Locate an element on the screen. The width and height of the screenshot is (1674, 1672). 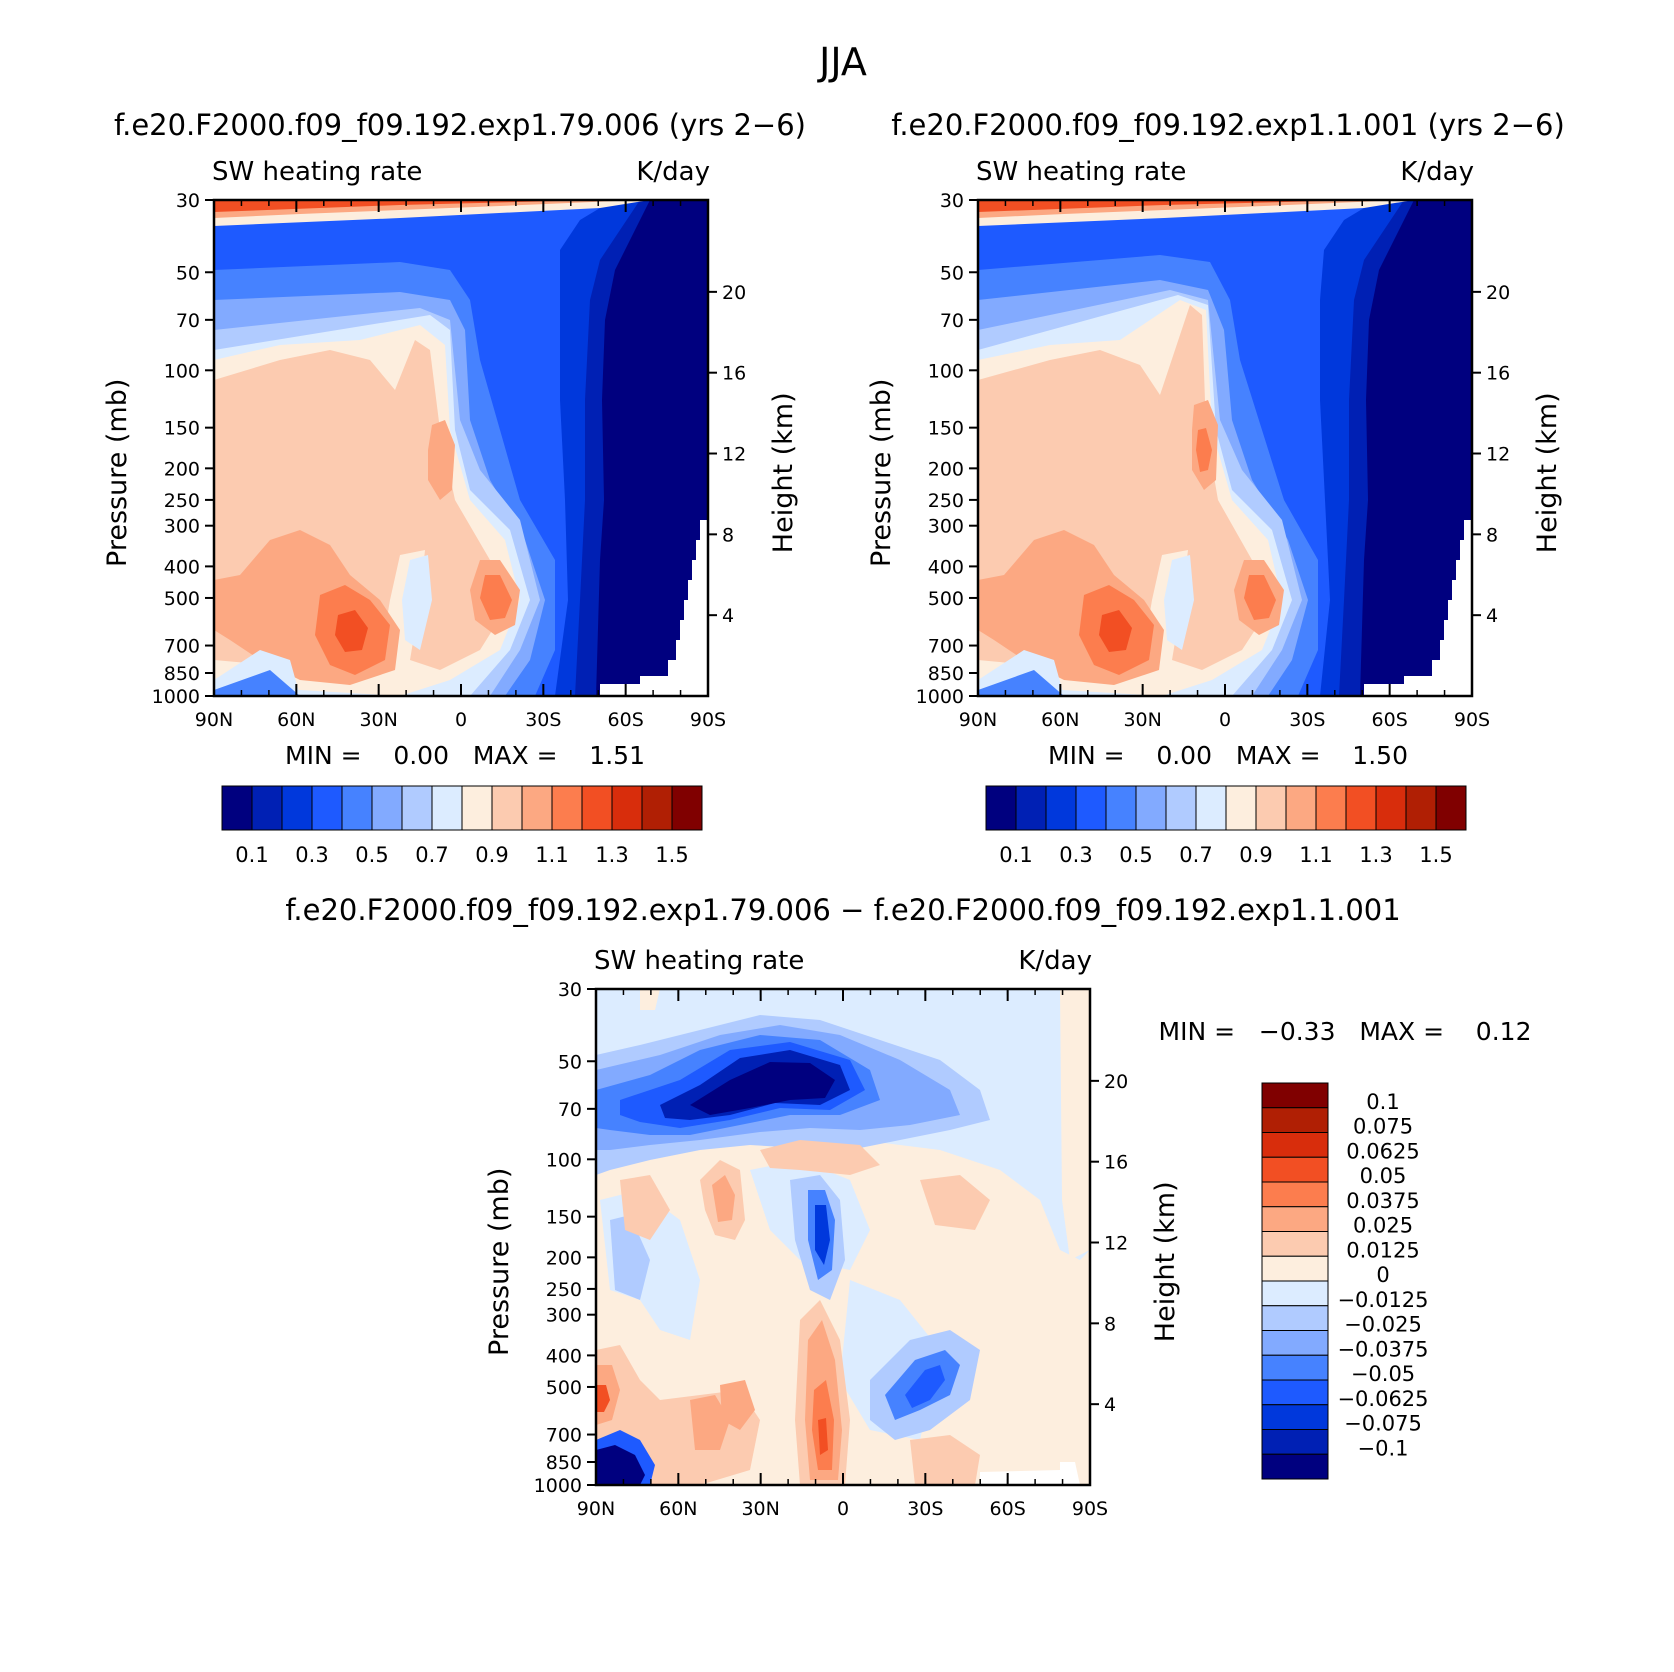
panel-c-min-max: MIN = −0.33 MAX = 0.12 is located at coordinates (1345, 1031).